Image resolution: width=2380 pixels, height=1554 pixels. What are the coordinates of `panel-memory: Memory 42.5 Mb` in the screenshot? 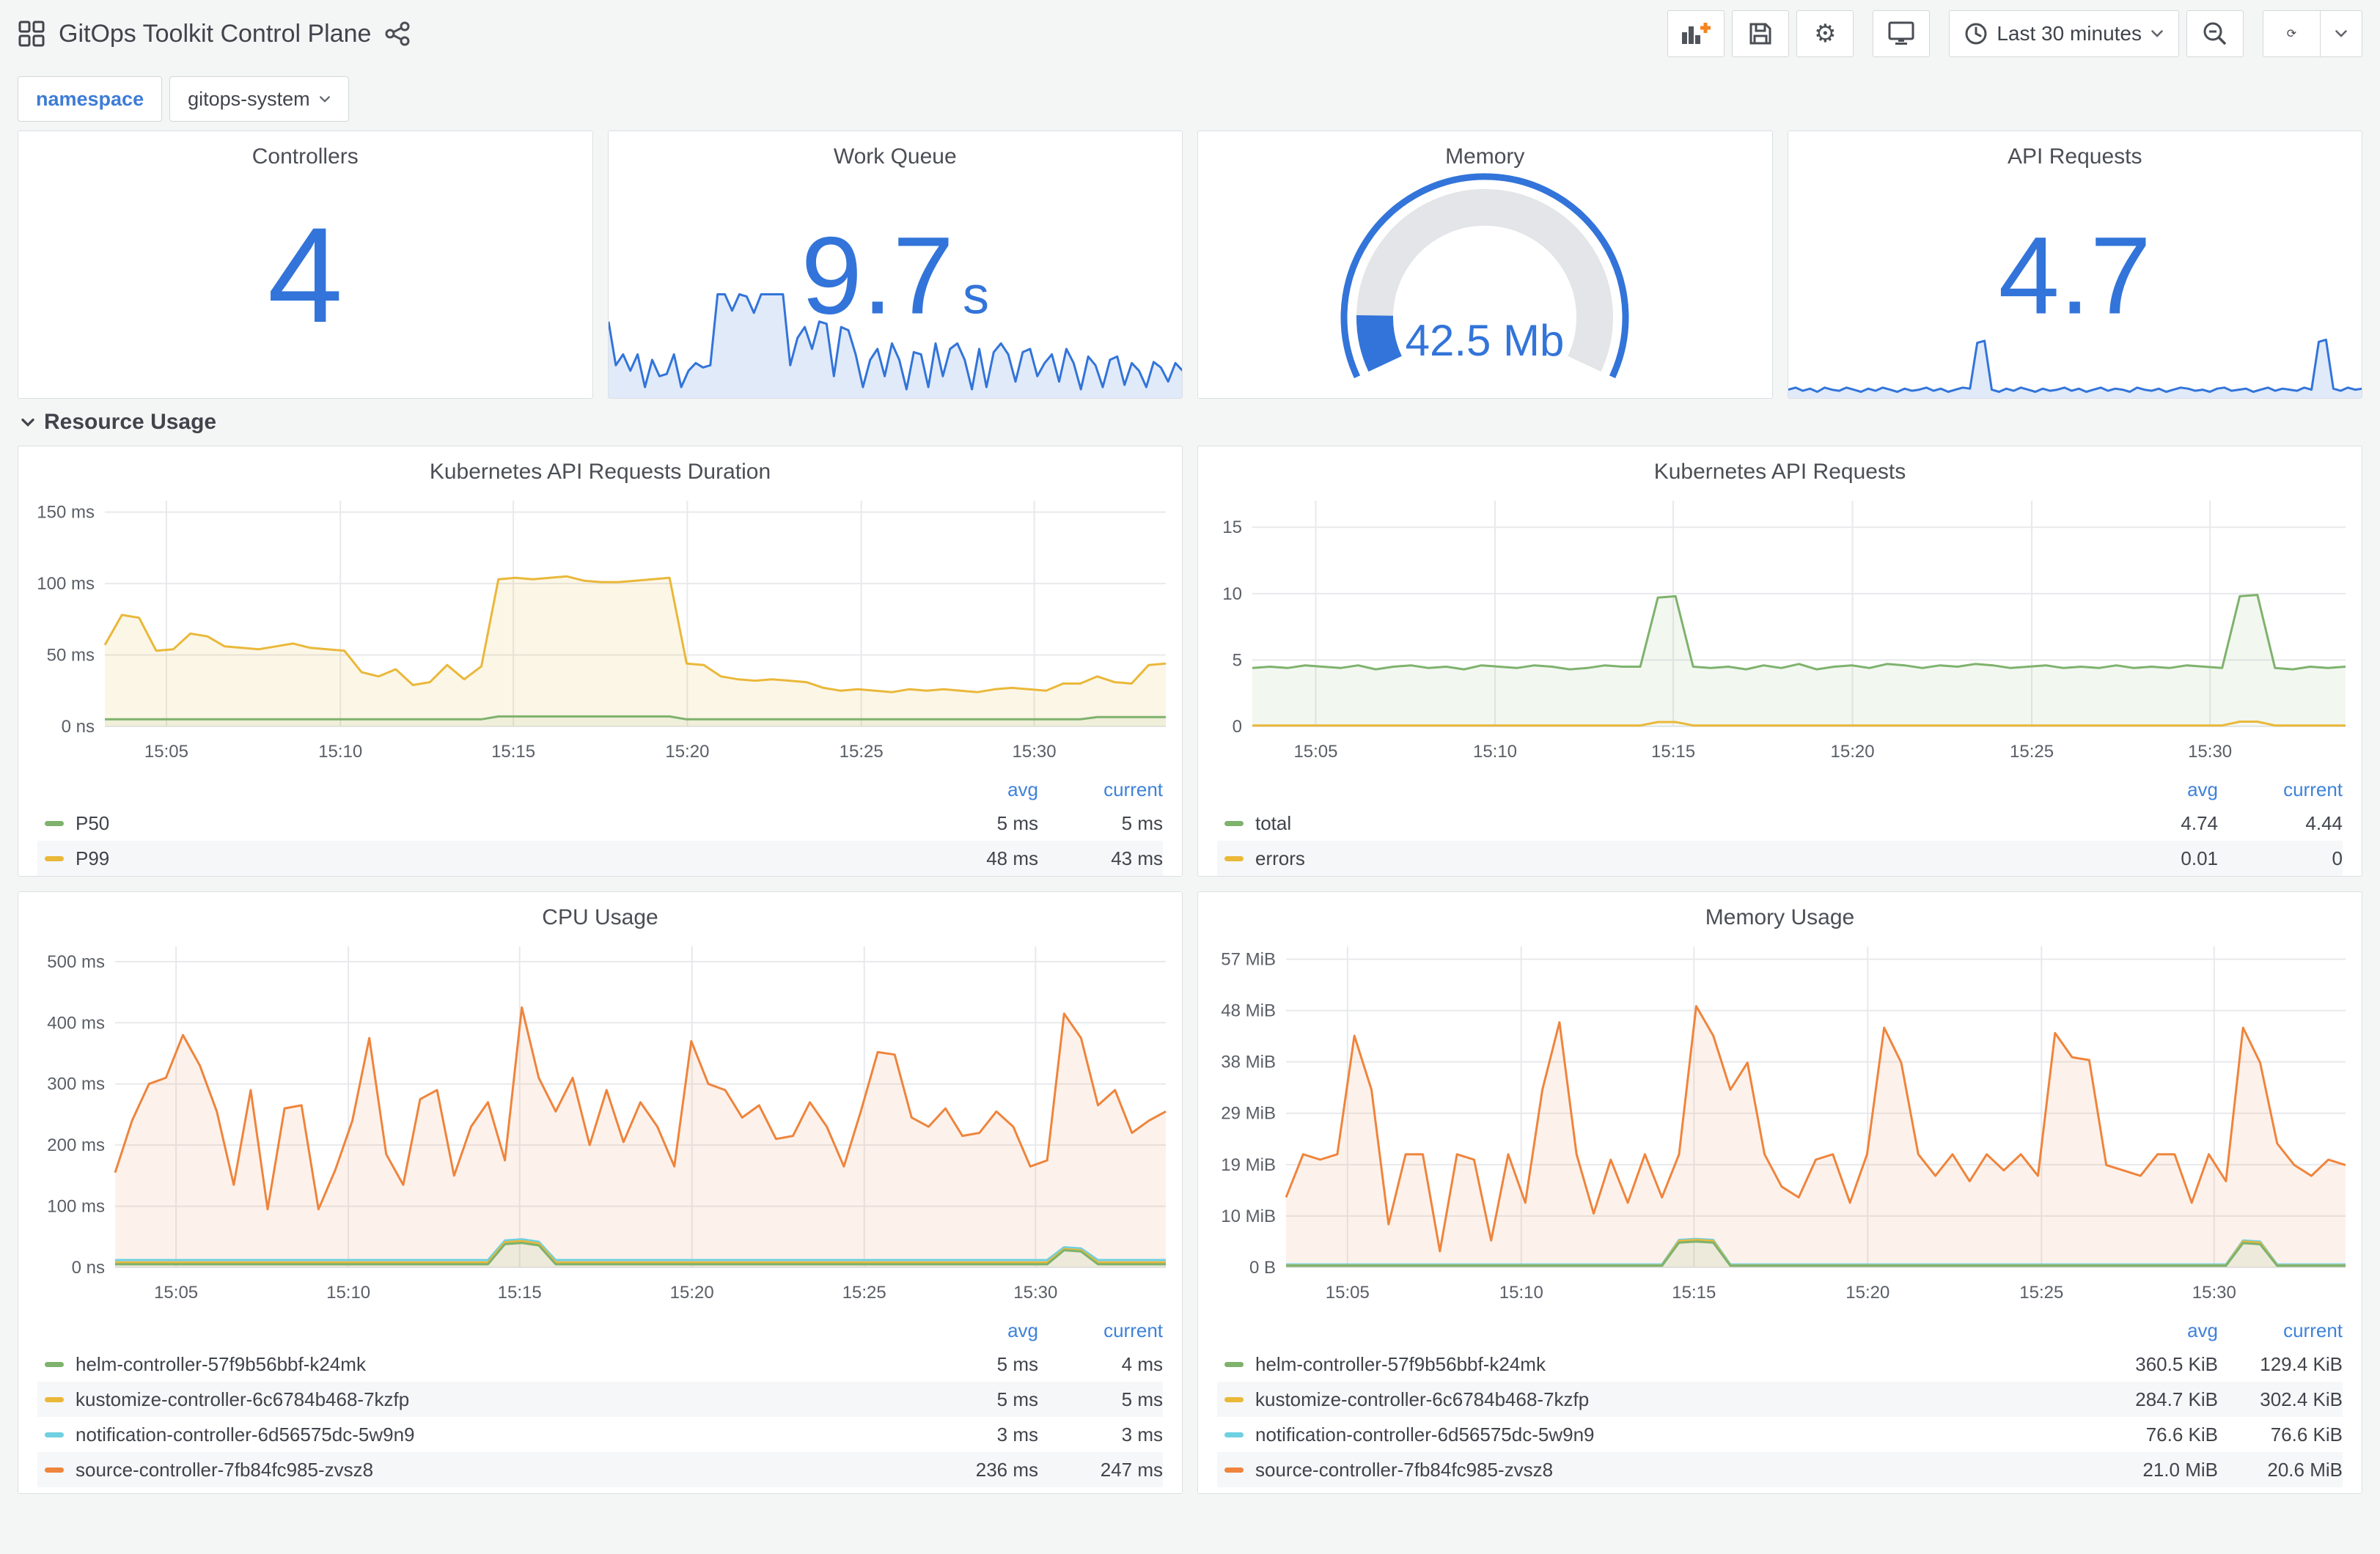 It's located at (1485, 265).